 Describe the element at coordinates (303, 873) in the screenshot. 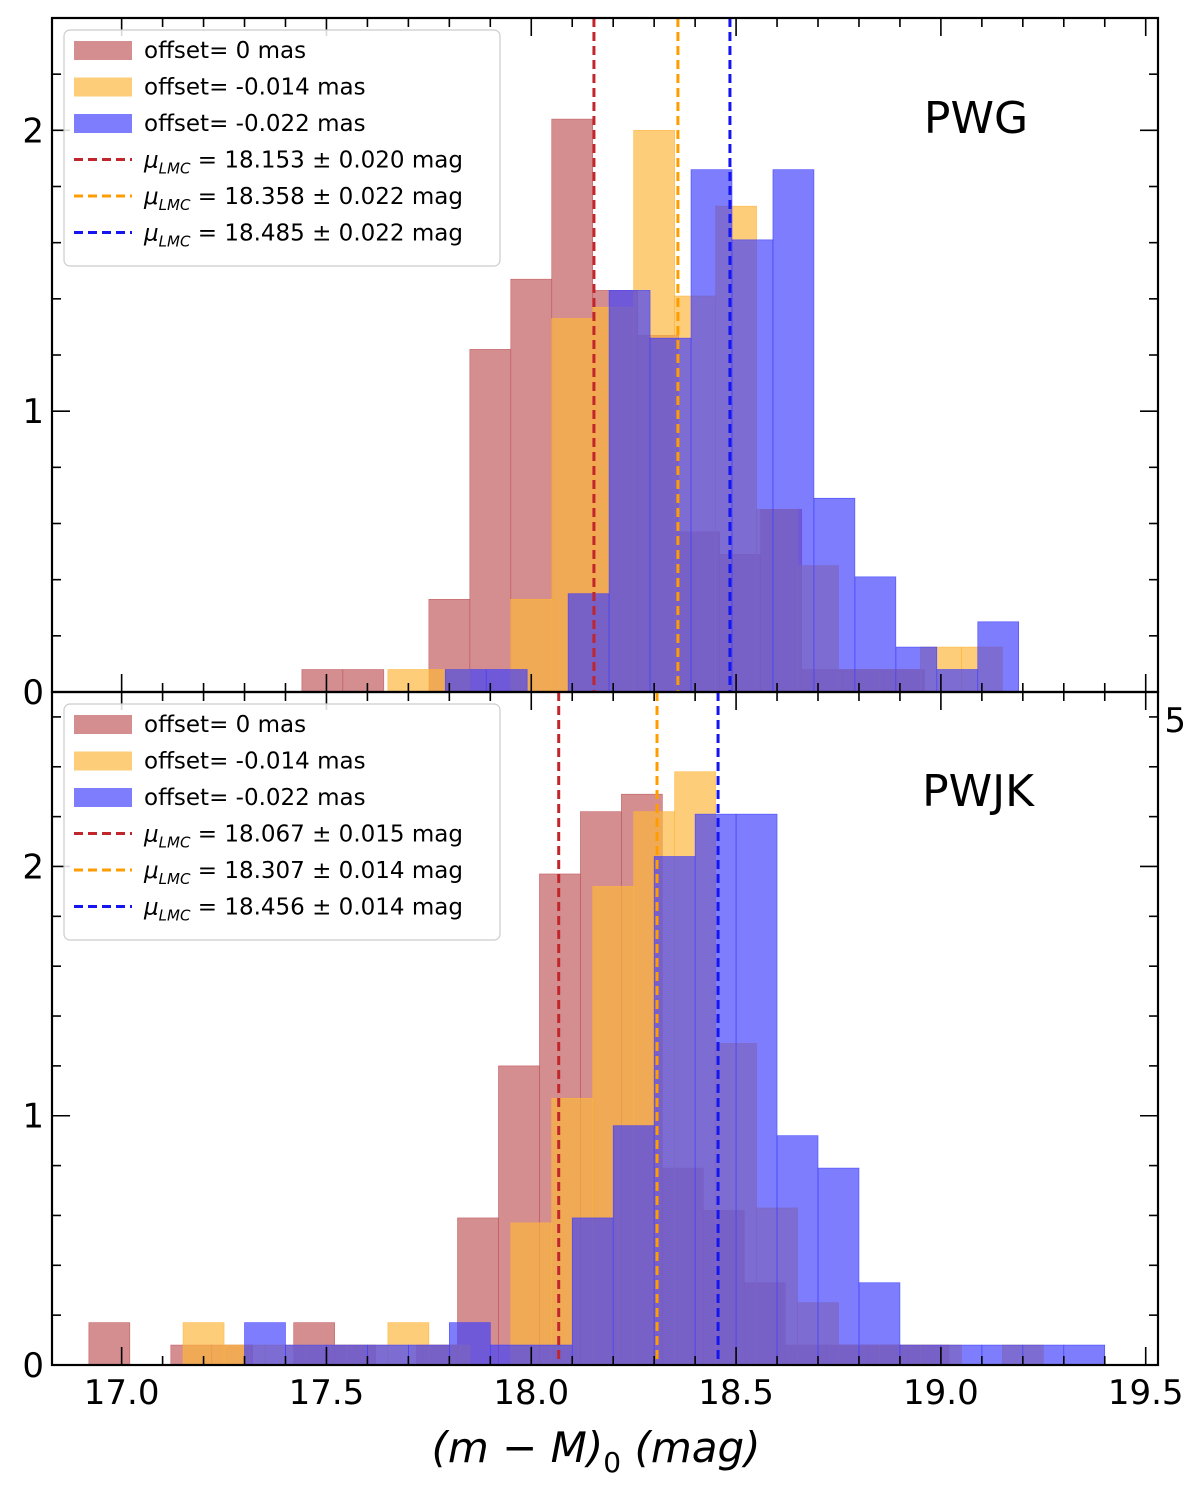

I see `legend-label: μLMC = 18.307 ± 0.014 mag` at that location.